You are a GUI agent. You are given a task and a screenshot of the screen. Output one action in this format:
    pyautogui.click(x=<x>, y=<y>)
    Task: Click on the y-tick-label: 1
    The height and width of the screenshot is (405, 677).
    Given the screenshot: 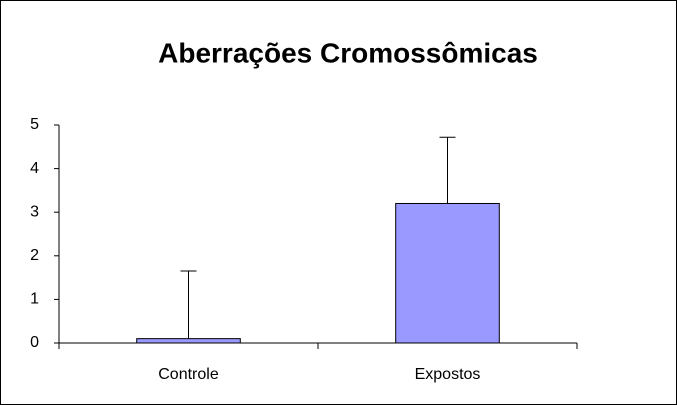 What is the action you would take?
    pyautogui.click(x=34, y=299)
    